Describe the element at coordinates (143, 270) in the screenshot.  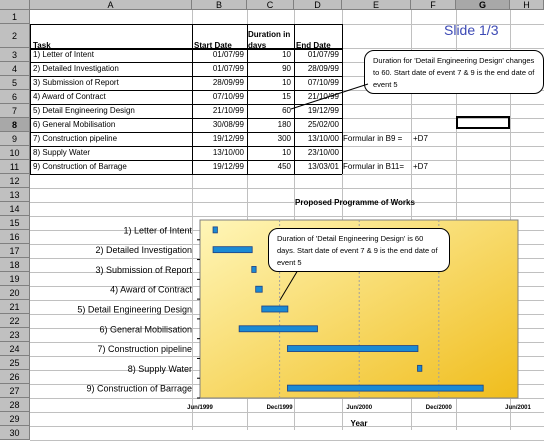
I see `category-label: 3) Submission of Report` at that location.